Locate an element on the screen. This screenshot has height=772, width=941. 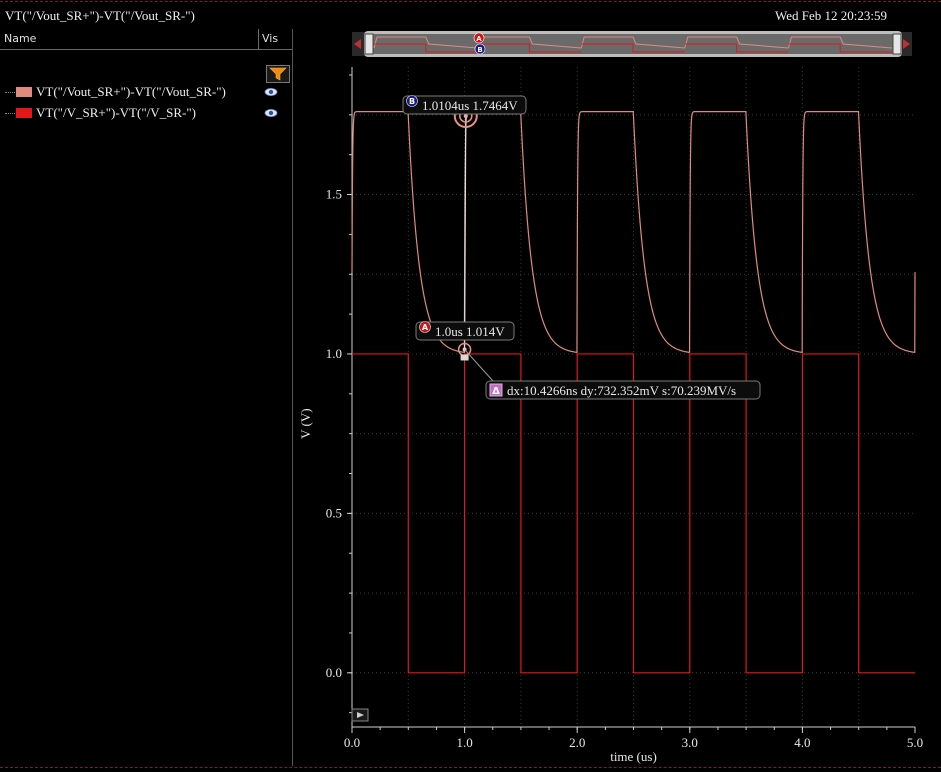
signal-row-v-sr: VT("/V_SR+")-VT("/V_SR-") is located at coordinates (146, 114).